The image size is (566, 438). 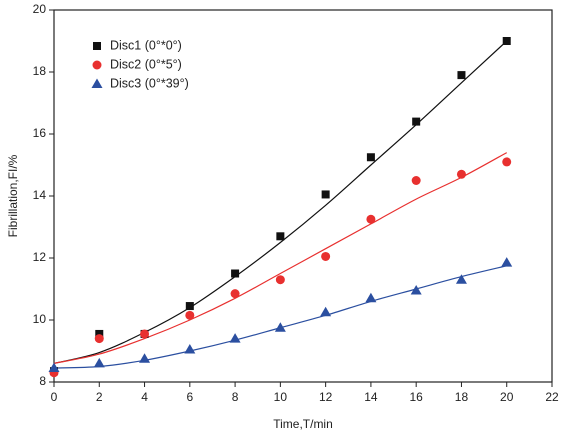 I want to click on y-tick-label: 14, so click(x=40, y=195).